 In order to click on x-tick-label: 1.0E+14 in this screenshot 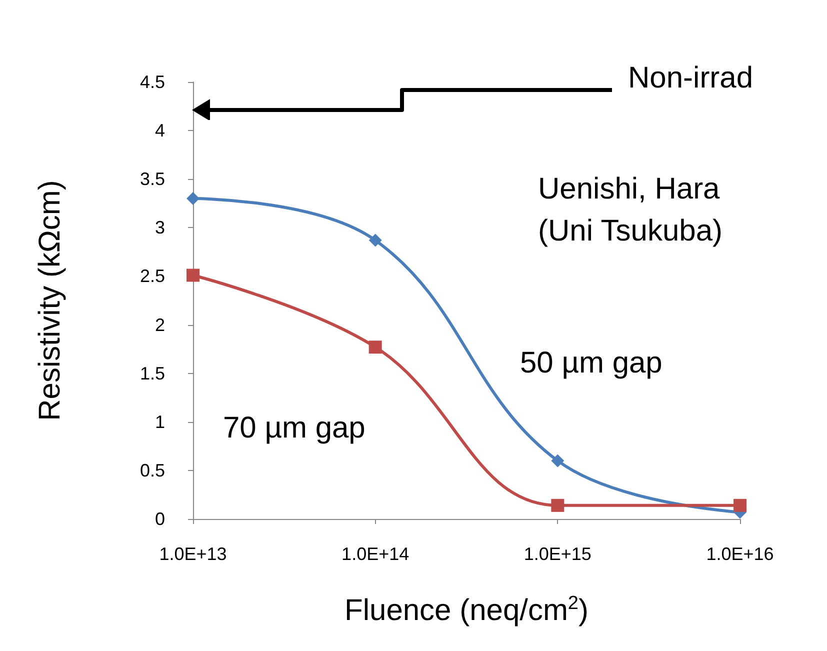, I will do `click(376, 554)`.